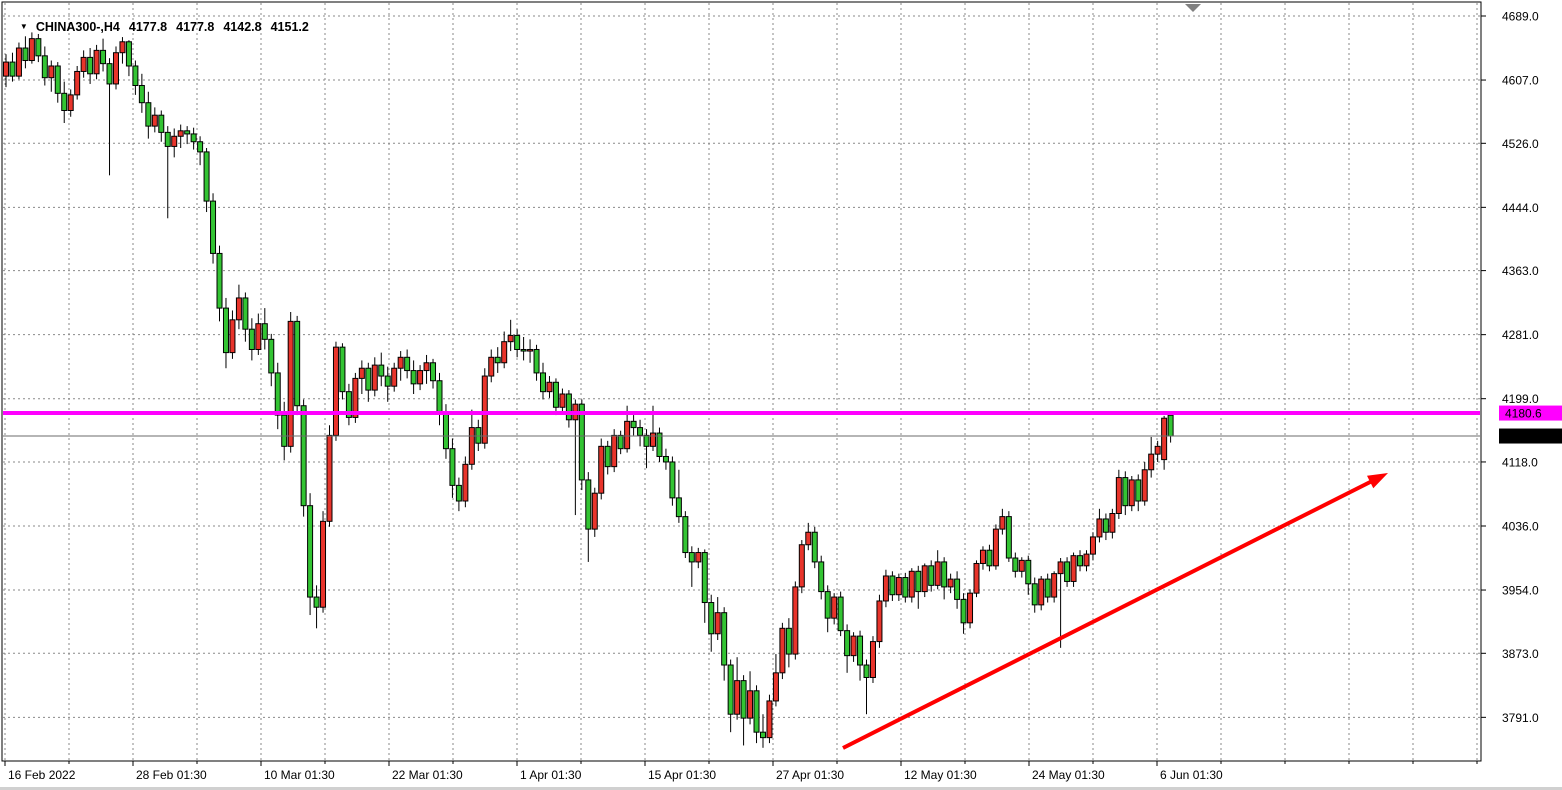 This screenshot has width=1562, height=790. What do you see at coordinates (1520, 654) in the screenshot?
I see `svg-text: 3873.0` at bounding box center [1520, 654].